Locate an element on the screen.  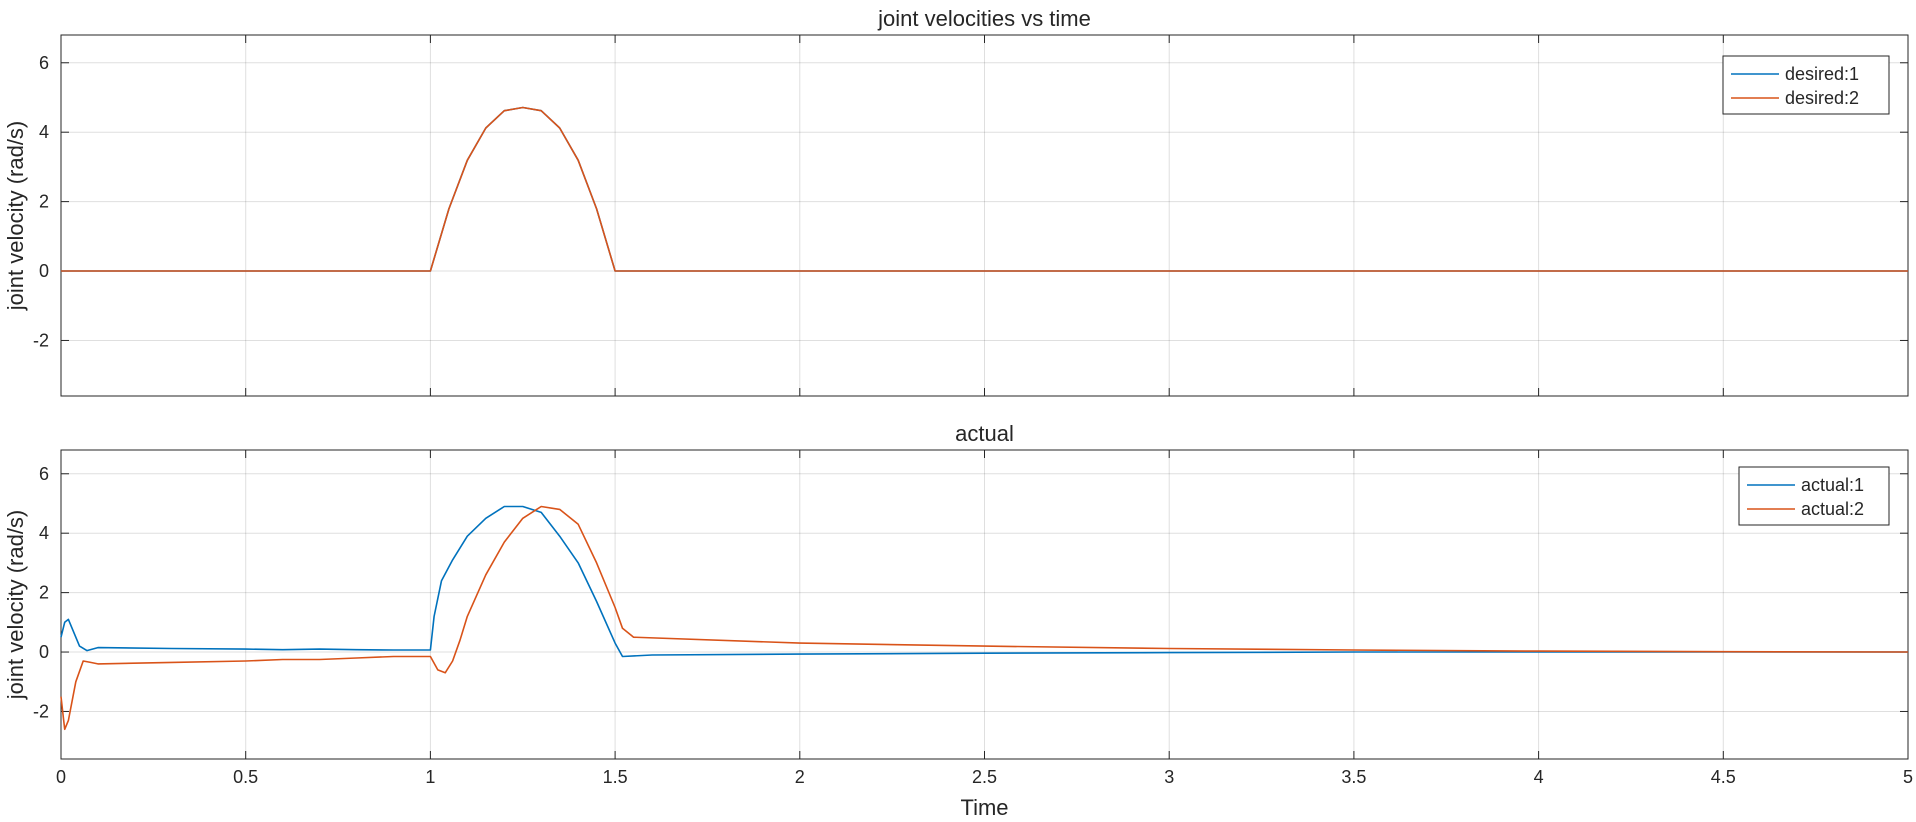
x-axis-label: Time is located at coordinates (984, 807).